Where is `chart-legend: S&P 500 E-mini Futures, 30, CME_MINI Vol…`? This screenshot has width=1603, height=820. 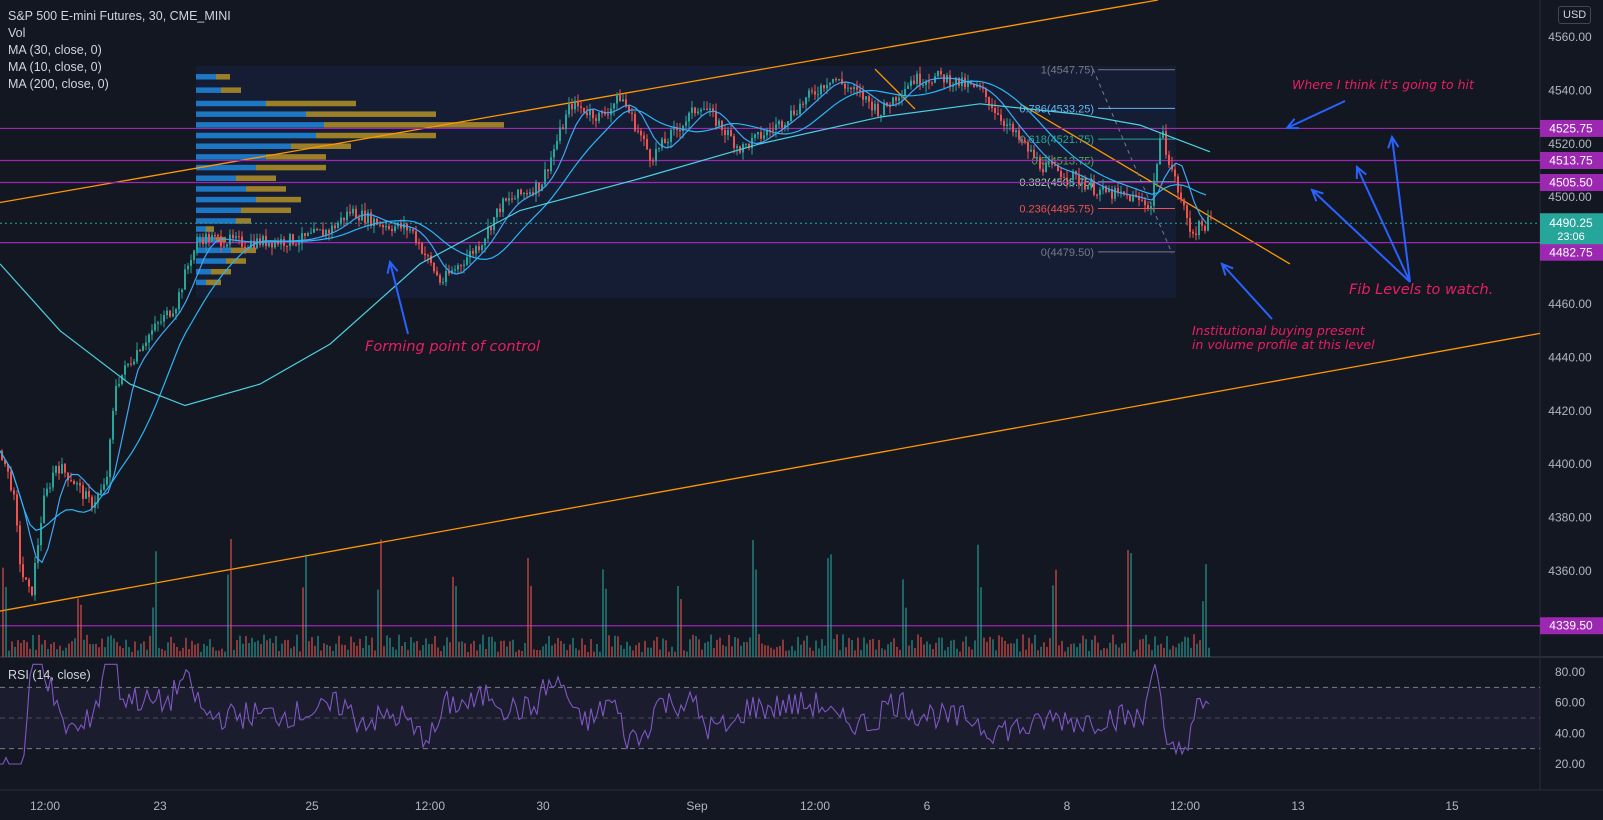
chart-legend: S&P 500 E-mini Futures, 30, CME_MINI Vol… is located at coordinates (119, 50).